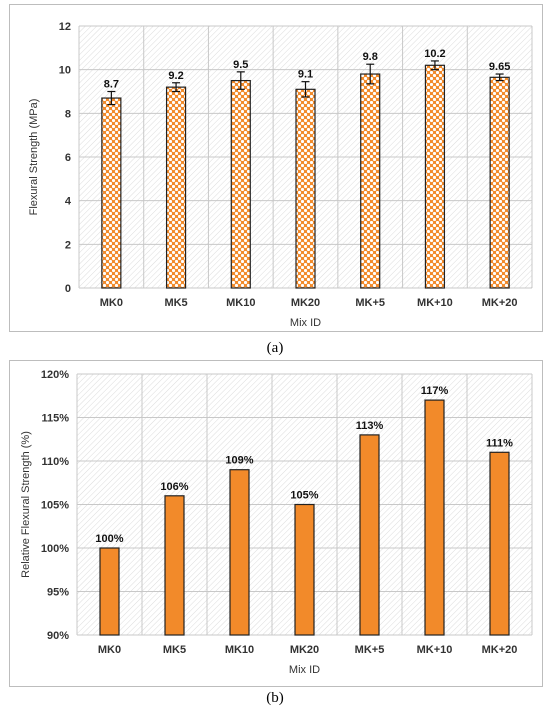 Image resolution: width=550 pixels, height=713 pixels. I want to click on y-tick-label: 105%, so click(55, 506).